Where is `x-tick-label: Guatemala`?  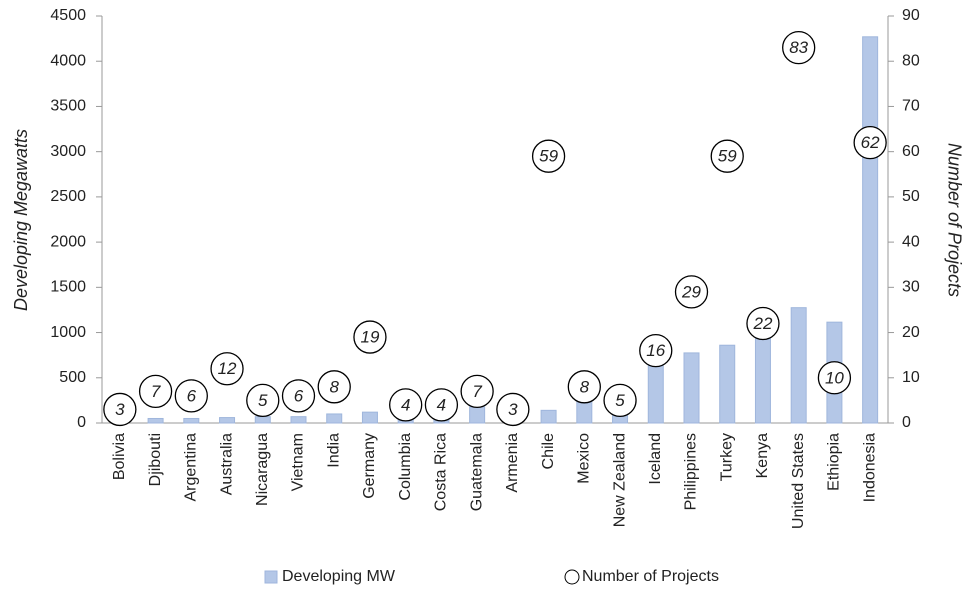
x-tick-label: Guatemala is located at coordinates (476, 472).